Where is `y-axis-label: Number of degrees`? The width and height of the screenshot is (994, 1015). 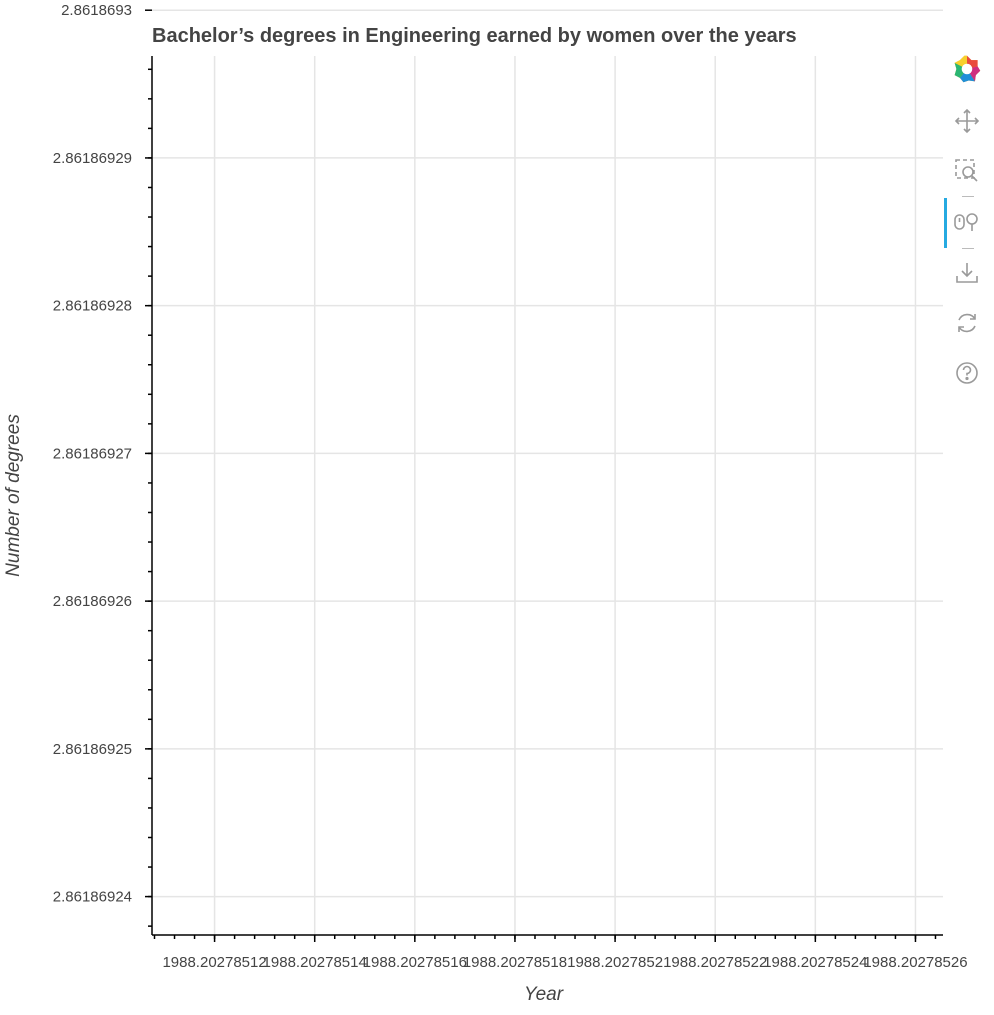
y-axis-label: Number of degrees is located at coordinates (13, 495).